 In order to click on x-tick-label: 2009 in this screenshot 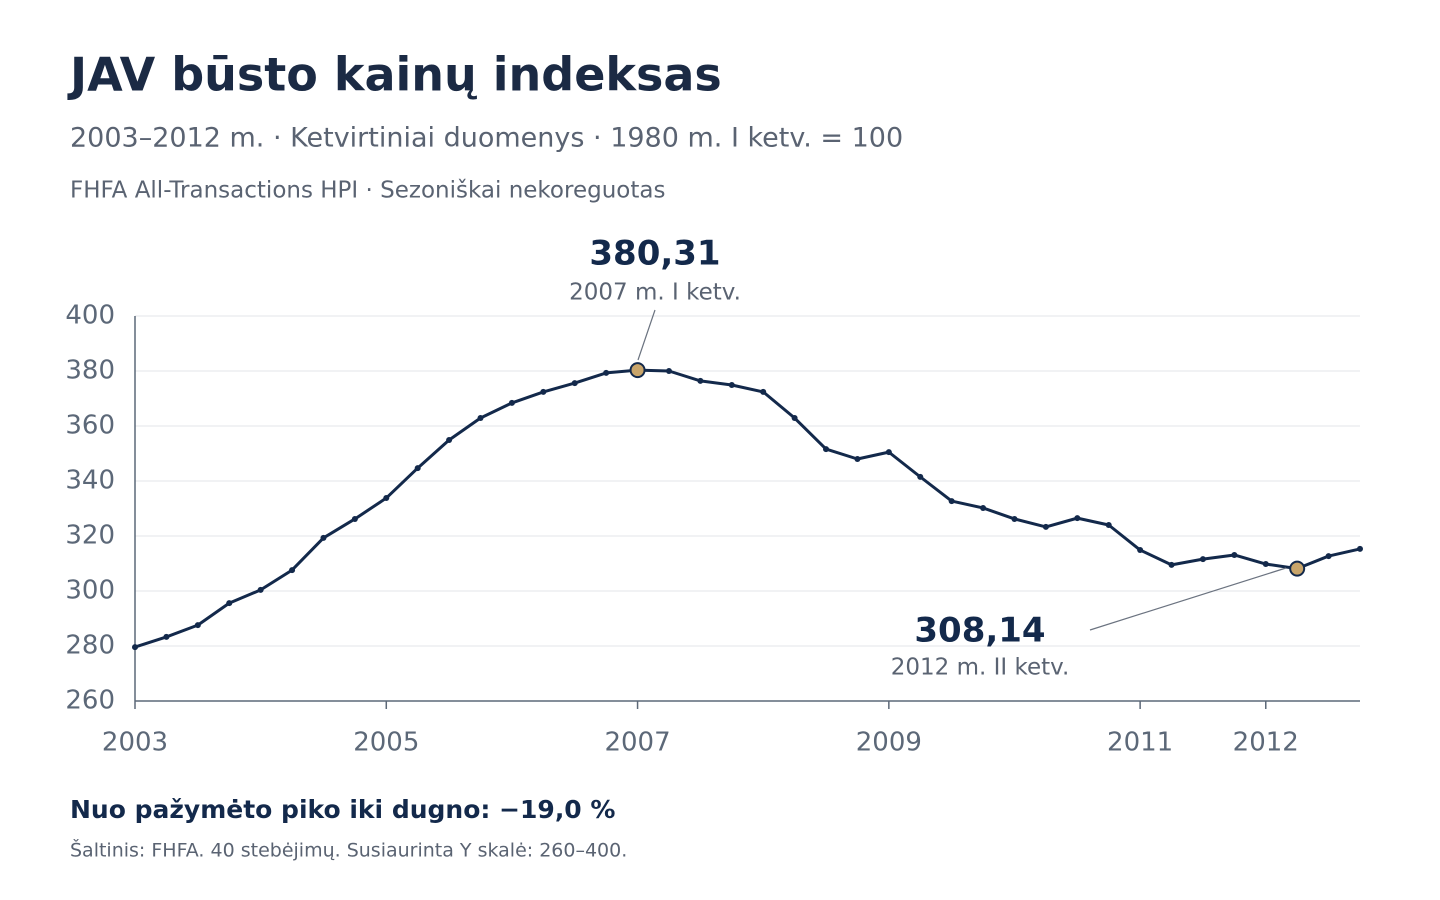, I will do `click(889, 743)`.